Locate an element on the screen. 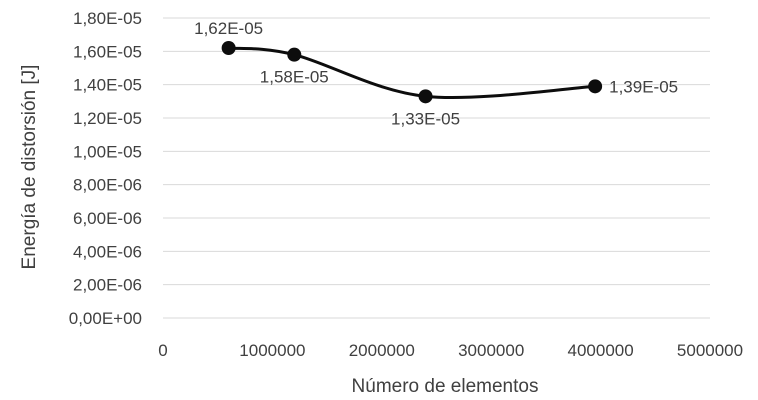 This screenshot has height=400, width=758. x-tick-label: 4000000 is located at coordinates (601, 350).